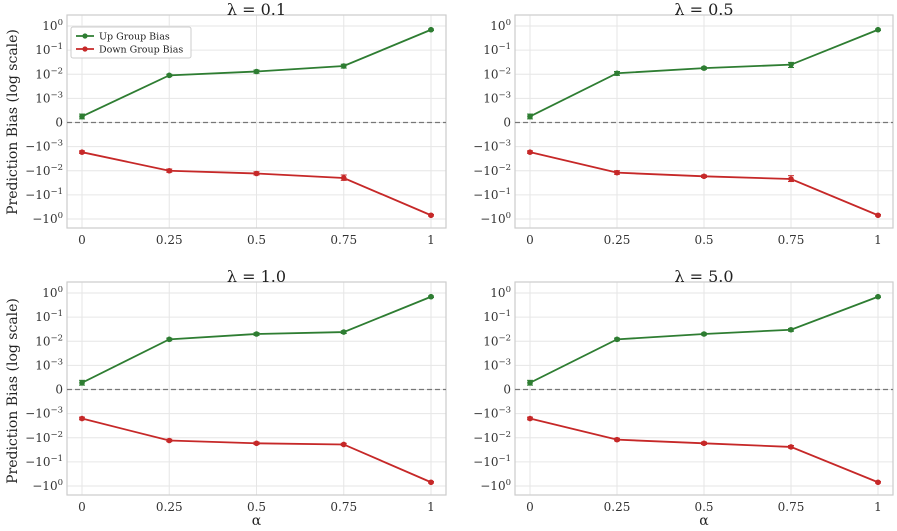 The width and height of the screenshot is (897, 531). Describe the element at coordinates (703, 240) in the screenshot. I see `x-tick-label: 0.5` at that location.